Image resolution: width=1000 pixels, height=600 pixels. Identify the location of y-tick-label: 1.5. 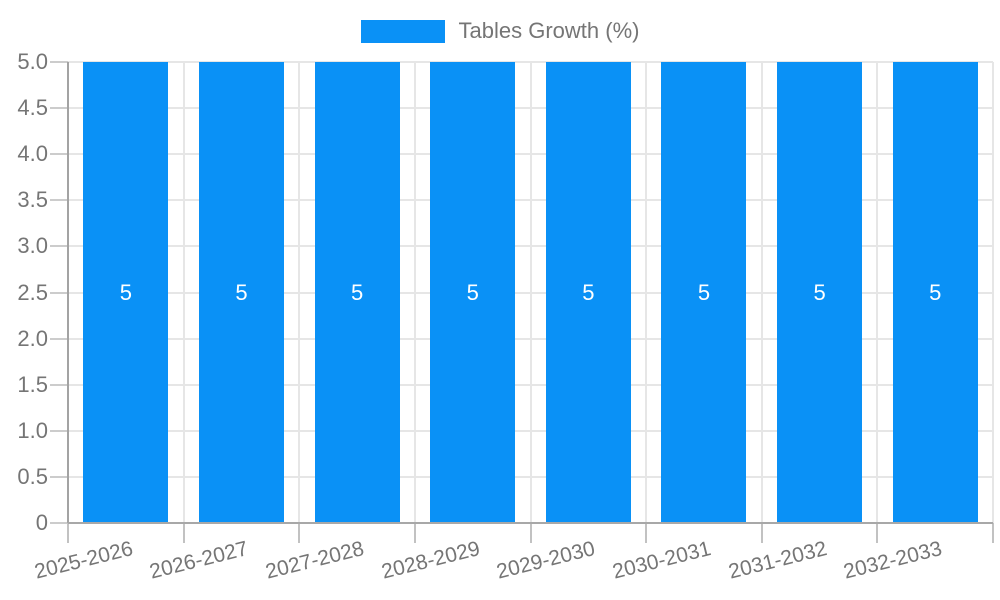
(32, 384).